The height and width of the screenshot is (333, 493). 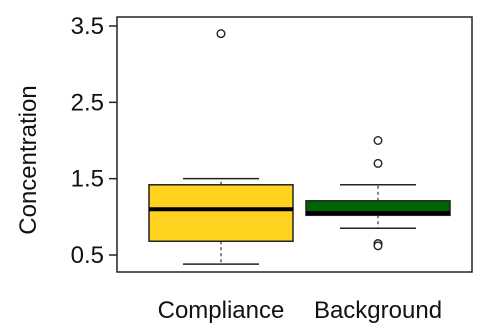 I want to click on y-tick-label: 0.5, so click(x=87, y=255).